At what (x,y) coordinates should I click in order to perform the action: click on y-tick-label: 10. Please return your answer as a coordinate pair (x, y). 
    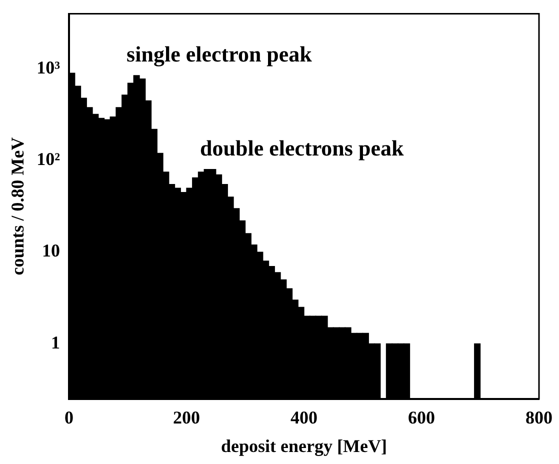
    Looking at the image, I should click on (51, 250).